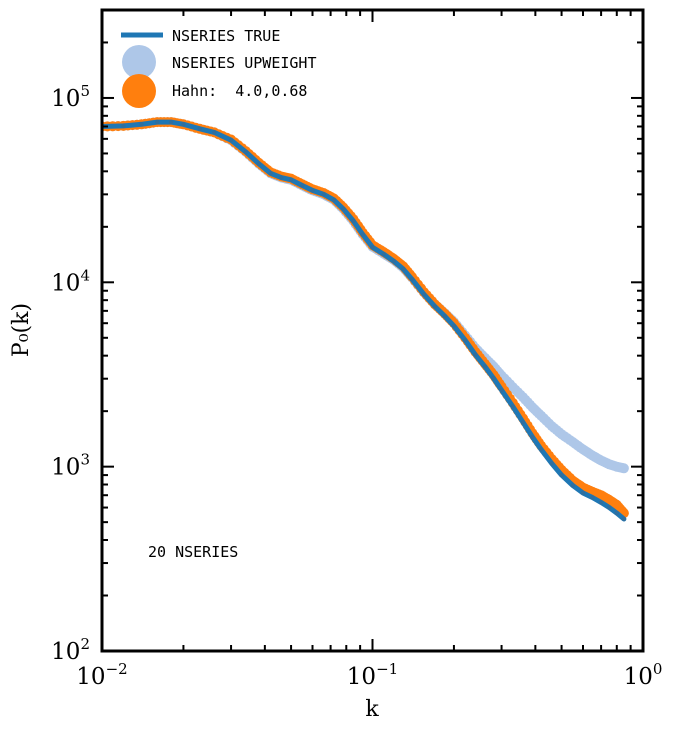 This screenshot has height=731, width=673. I want to click on legend-label-nseries-true: NSERIES TRUE, so click(226, 36).